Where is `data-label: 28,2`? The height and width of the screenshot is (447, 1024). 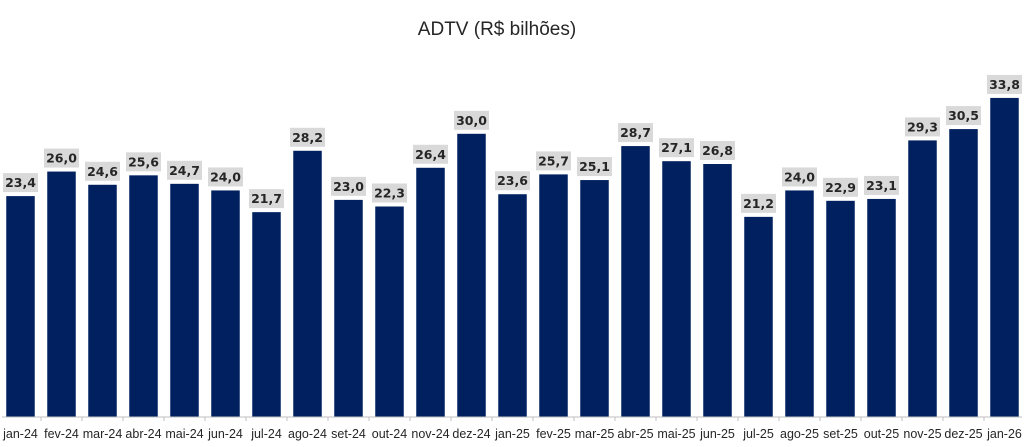 data-label: 28,2 is located at coordinates (307, 137).